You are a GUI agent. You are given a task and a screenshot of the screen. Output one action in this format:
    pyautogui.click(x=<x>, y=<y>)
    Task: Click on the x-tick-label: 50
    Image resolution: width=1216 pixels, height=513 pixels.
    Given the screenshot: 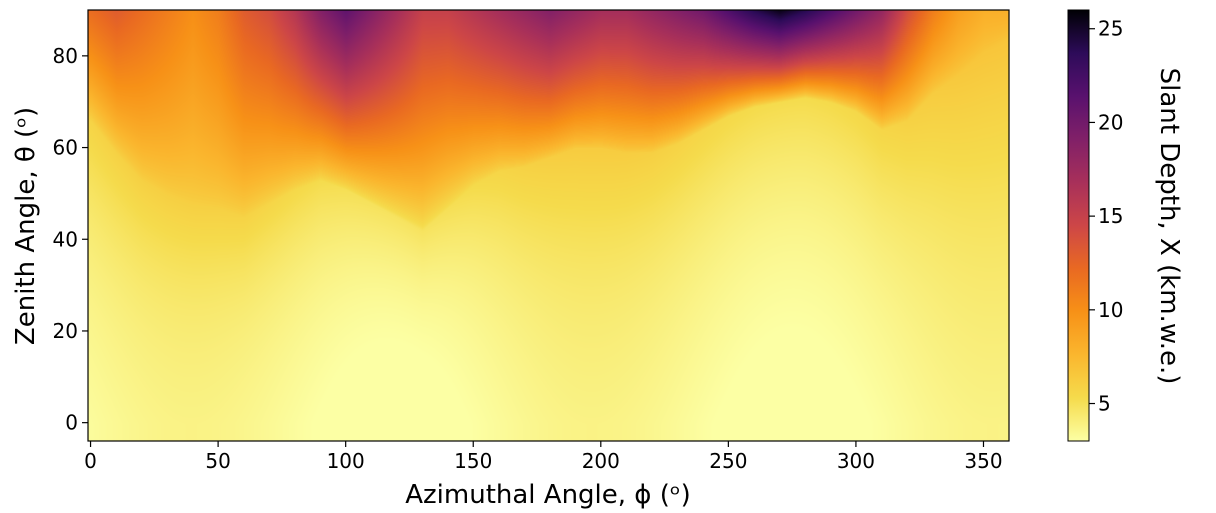 What is the action you would take?
    pyautogui.click(x=217, y=461)
    